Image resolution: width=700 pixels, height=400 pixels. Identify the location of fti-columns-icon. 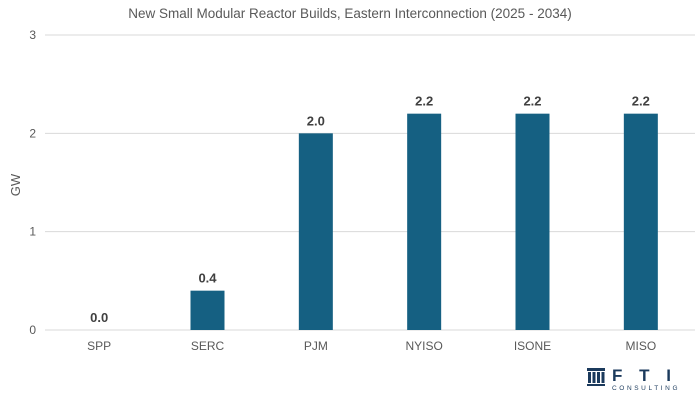
(596, 377).